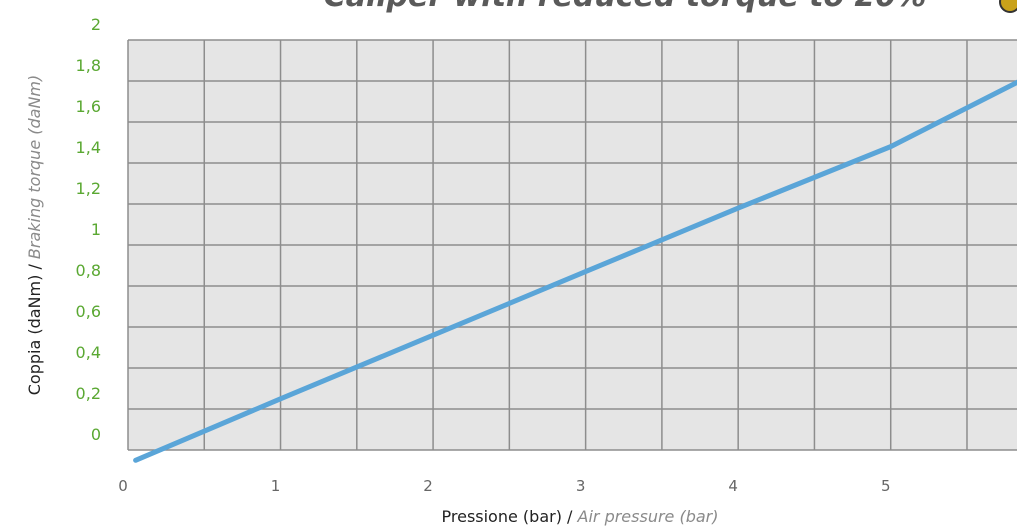 The height and width of the screenshot is (526, 1017). Describe the element at coordinates (88, 106) in the screenshot. I see `y-tick-label: 1,6` at that location.